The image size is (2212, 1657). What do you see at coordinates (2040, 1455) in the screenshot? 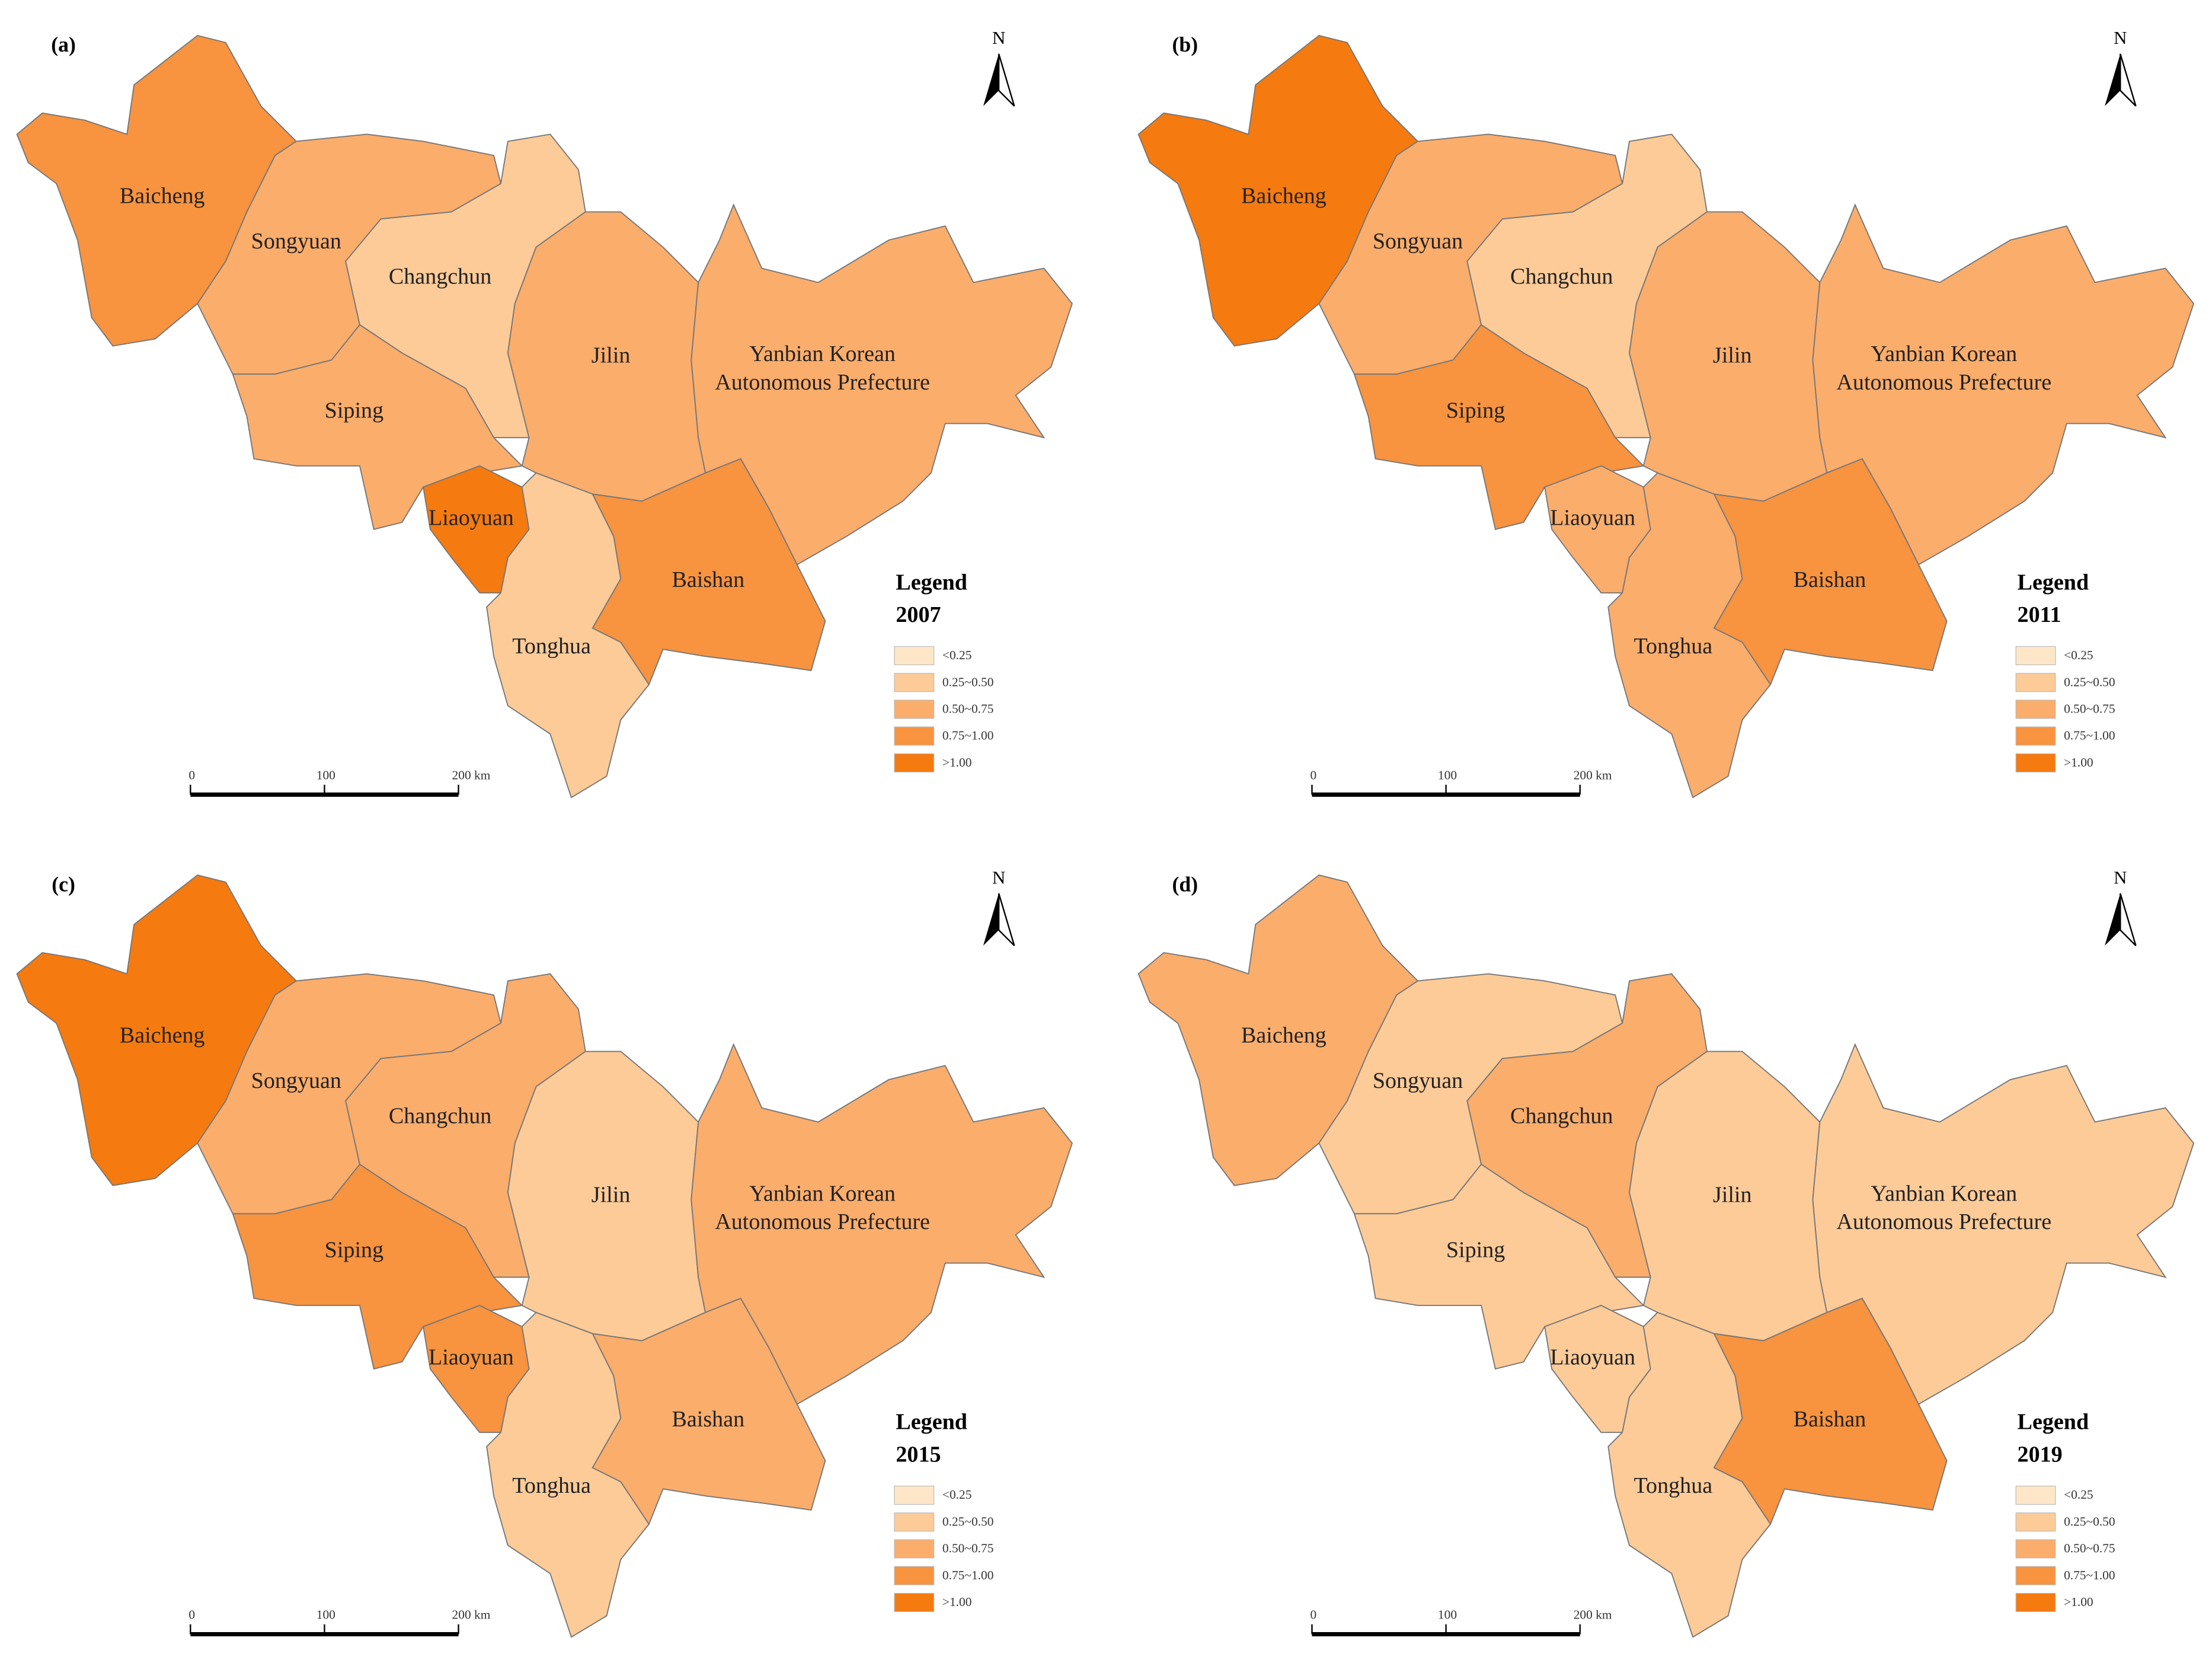
I see `legend-year: 2019` at bounding box center [2040, 1455].